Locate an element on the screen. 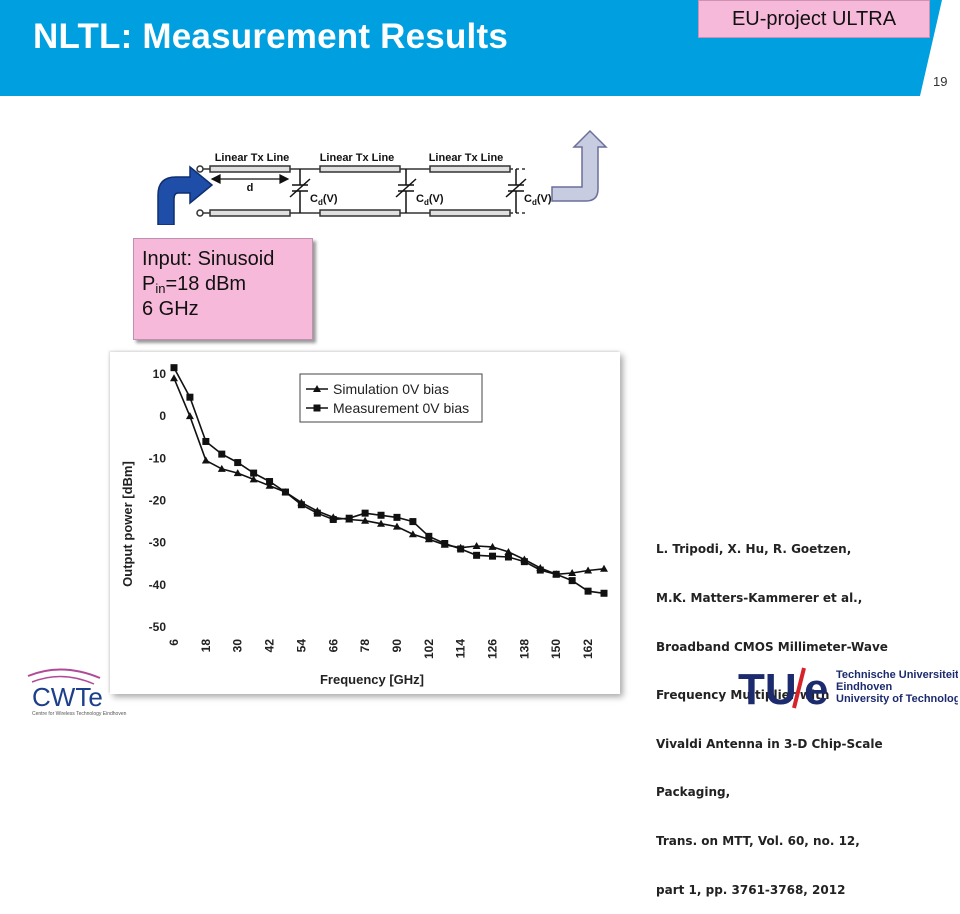  chart-legend: Simulation 0V bias Measurement 0V bias is located at coordinates (391, 398).